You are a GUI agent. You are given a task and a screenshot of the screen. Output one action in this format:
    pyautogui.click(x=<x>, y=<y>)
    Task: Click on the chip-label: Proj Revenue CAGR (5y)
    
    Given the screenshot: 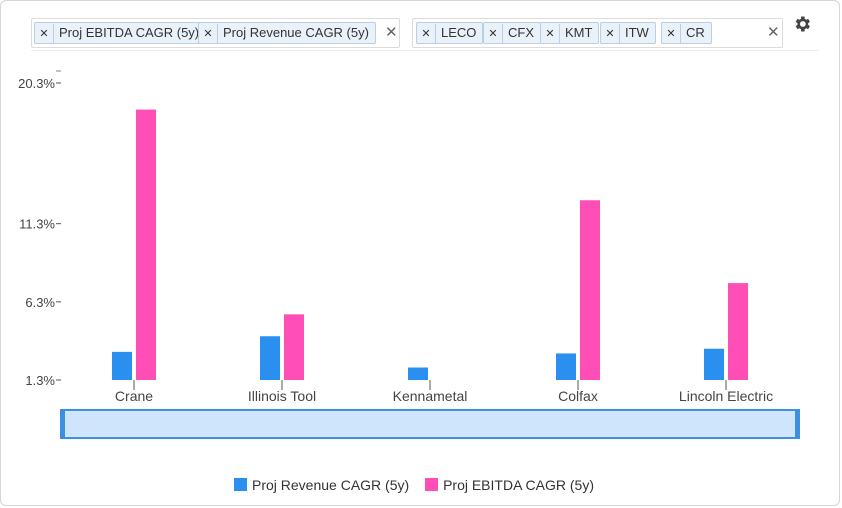 What is the action you would take?
    pyautogui.click(x=296, y=32)
    